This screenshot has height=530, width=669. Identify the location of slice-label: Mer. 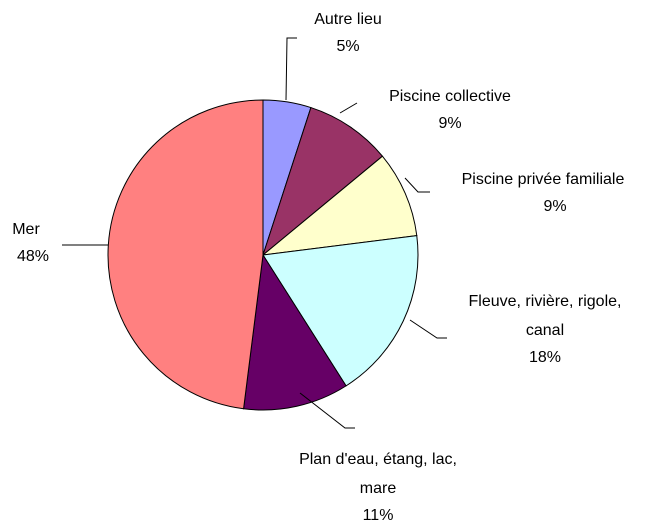
(26, 229).